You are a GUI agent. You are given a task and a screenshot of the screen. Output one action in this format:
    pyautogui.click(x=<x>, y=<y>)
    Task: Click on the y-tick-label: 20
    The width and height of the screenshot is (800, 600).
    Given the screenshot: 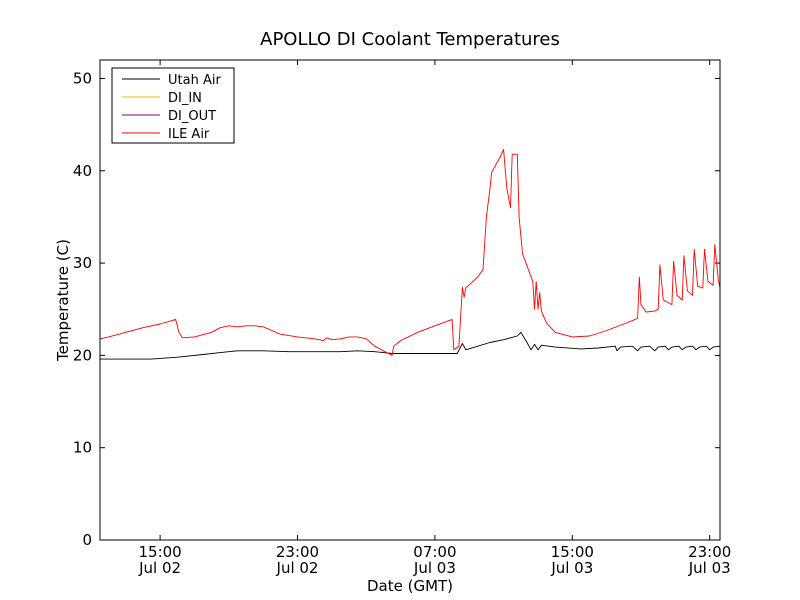 What is the action you would take?
    pyautogui.click(x=82, y=355)
    